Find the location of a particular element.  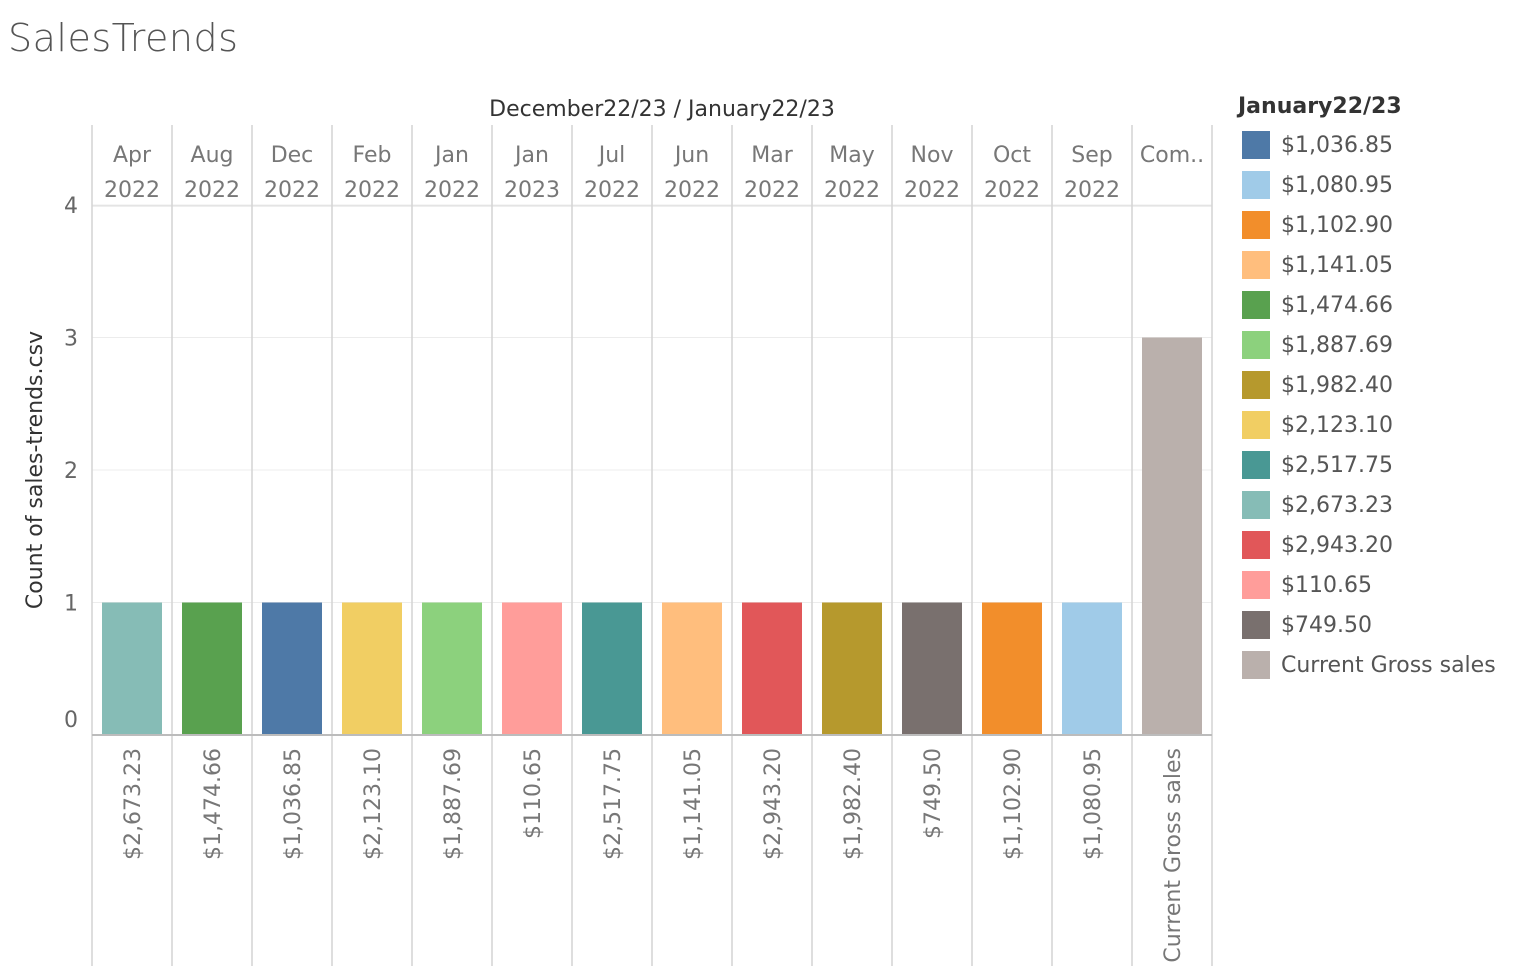

bar-value-label: $2,123.10 is located at coordinates (373, 804).